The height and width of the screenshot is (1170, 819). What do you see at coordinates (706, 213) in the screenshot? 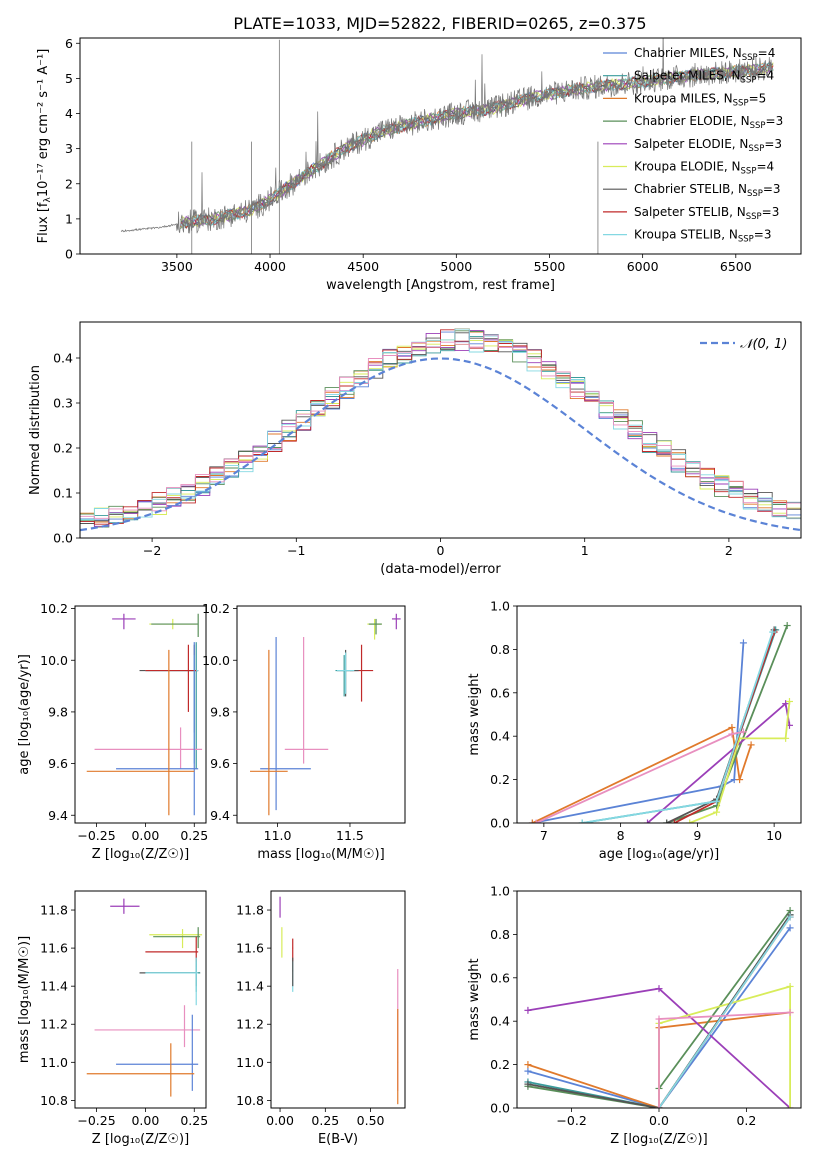
I see `legend-label: Salpeter STELIB, NSSP=3` at bounding box center [706, 213].